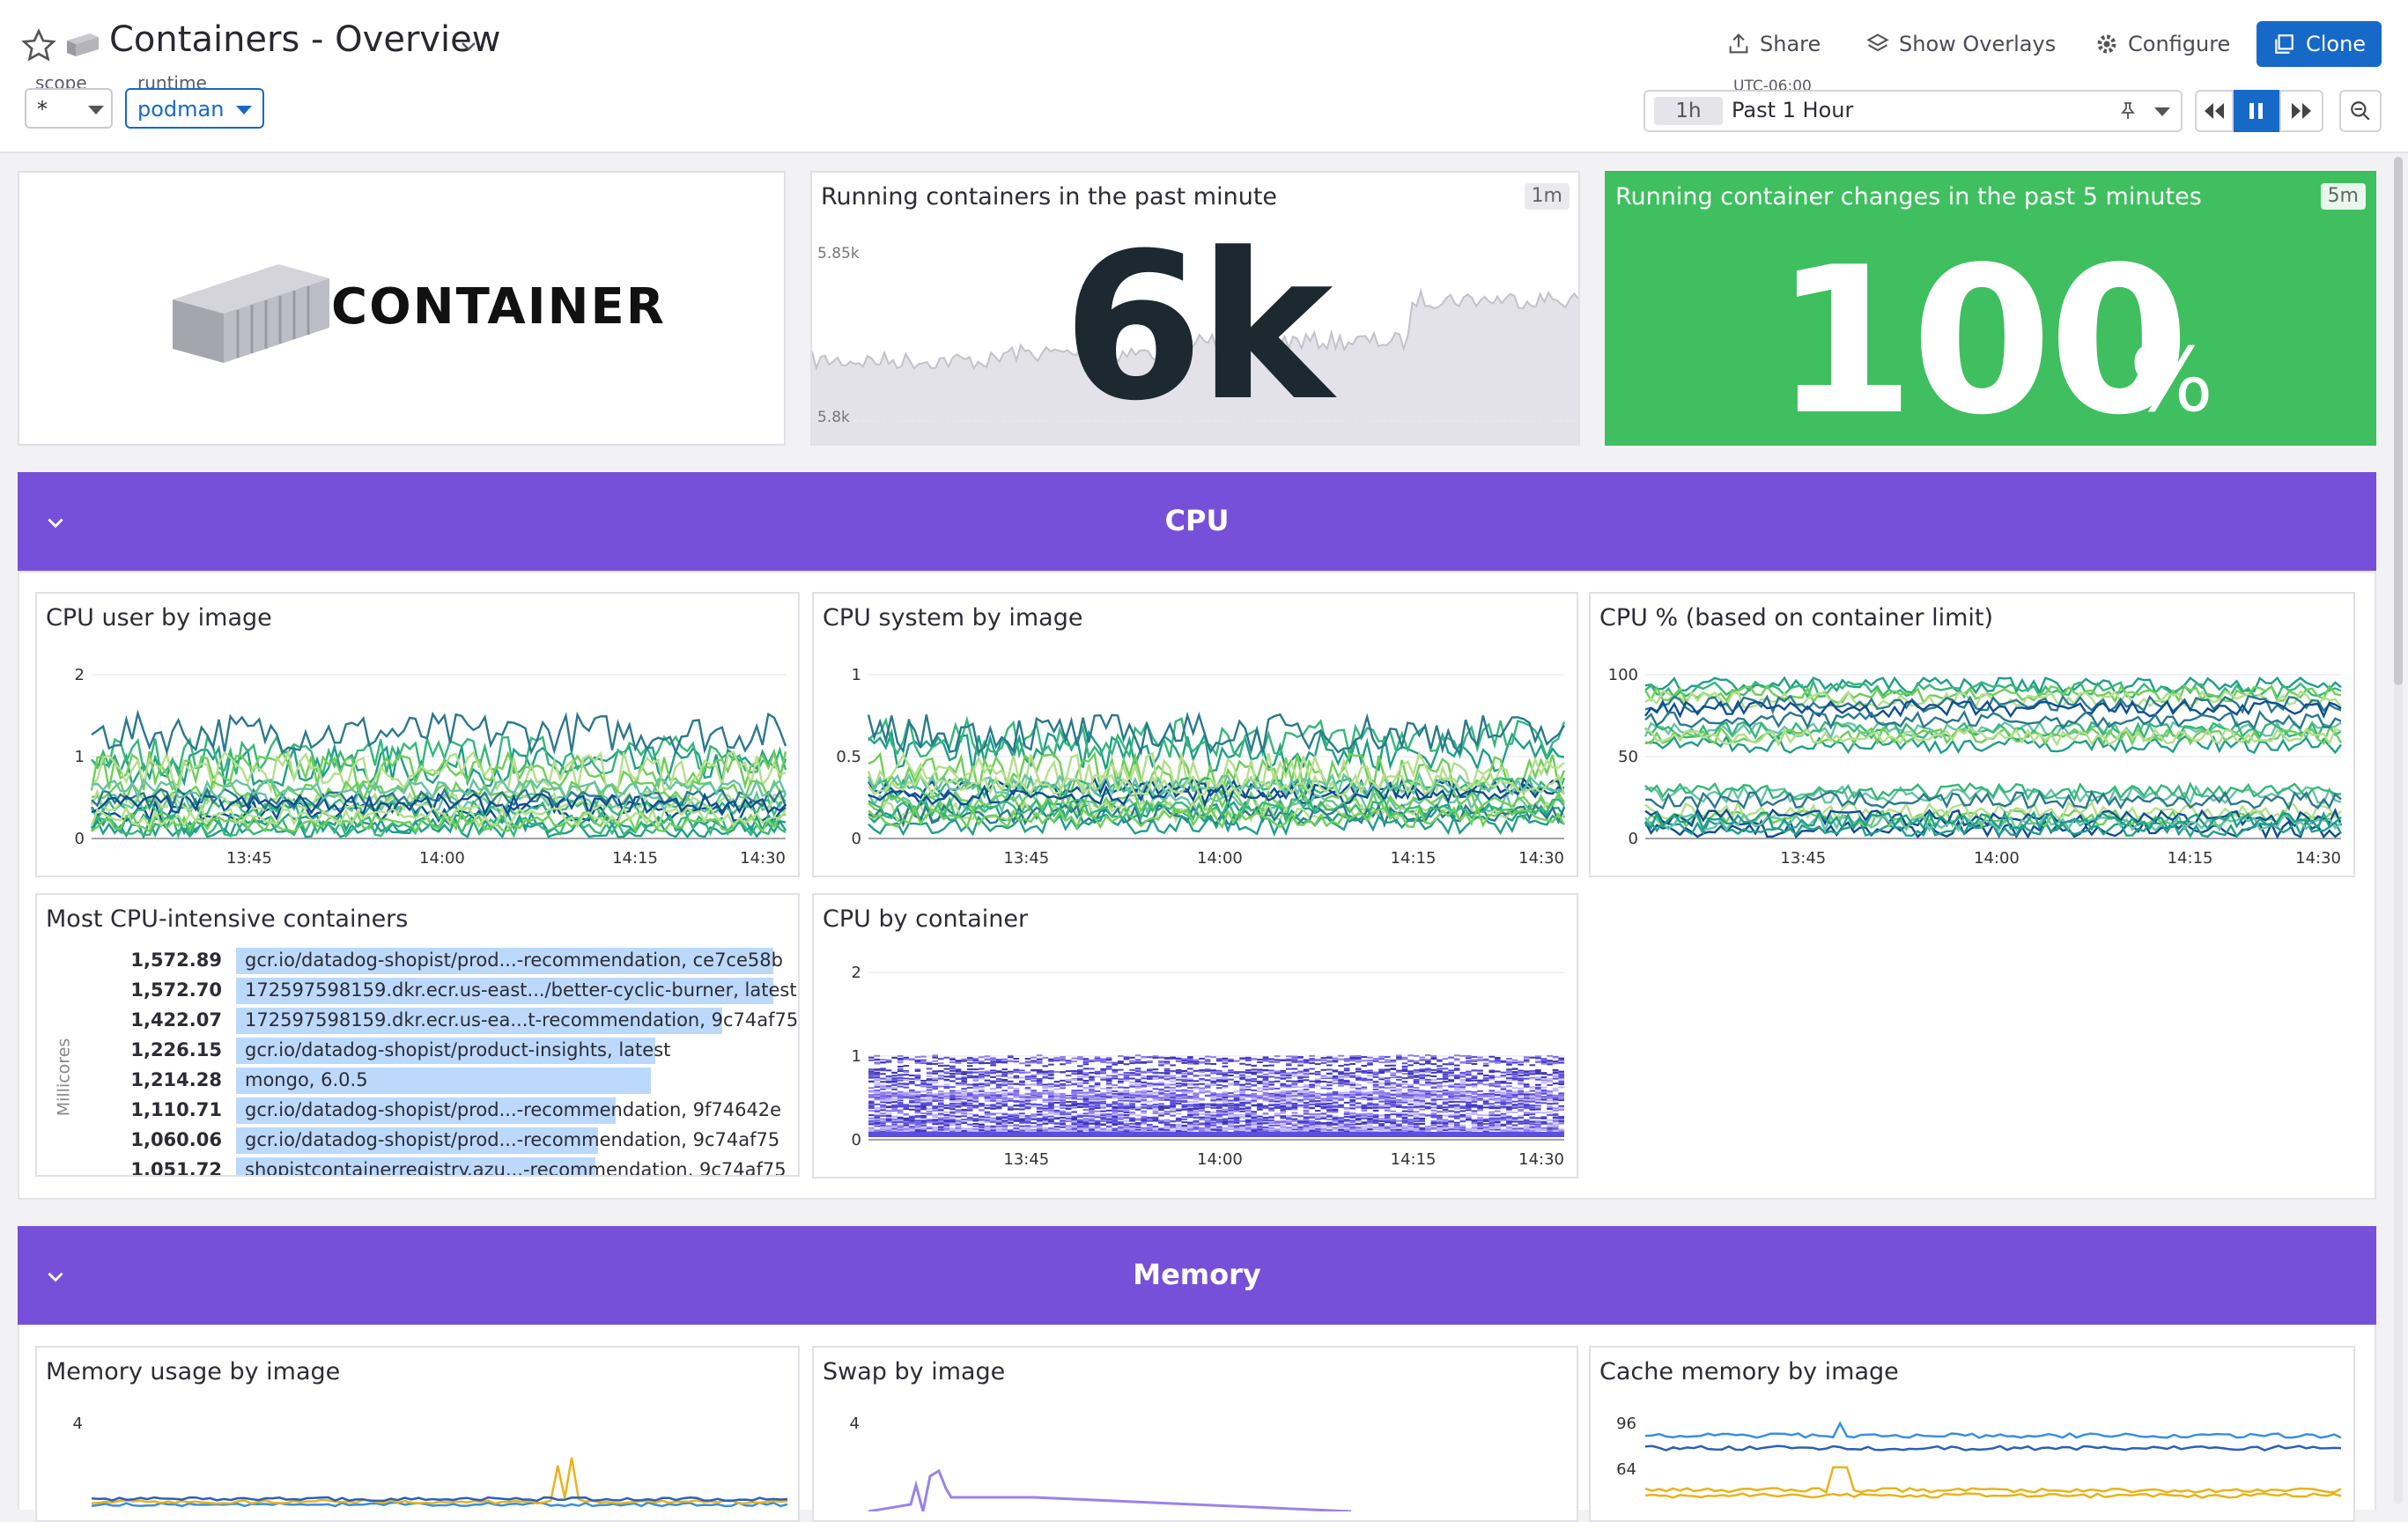 This screenshot has width=2408, height=1522. Describe the element at coordinates (305, 39) in the screenshot. I see `page-title: Containers - Overview` at that location.